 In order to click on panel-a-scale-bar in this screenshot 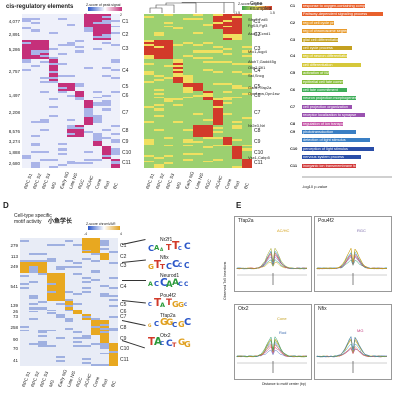, I will do `click(105, 9)`.